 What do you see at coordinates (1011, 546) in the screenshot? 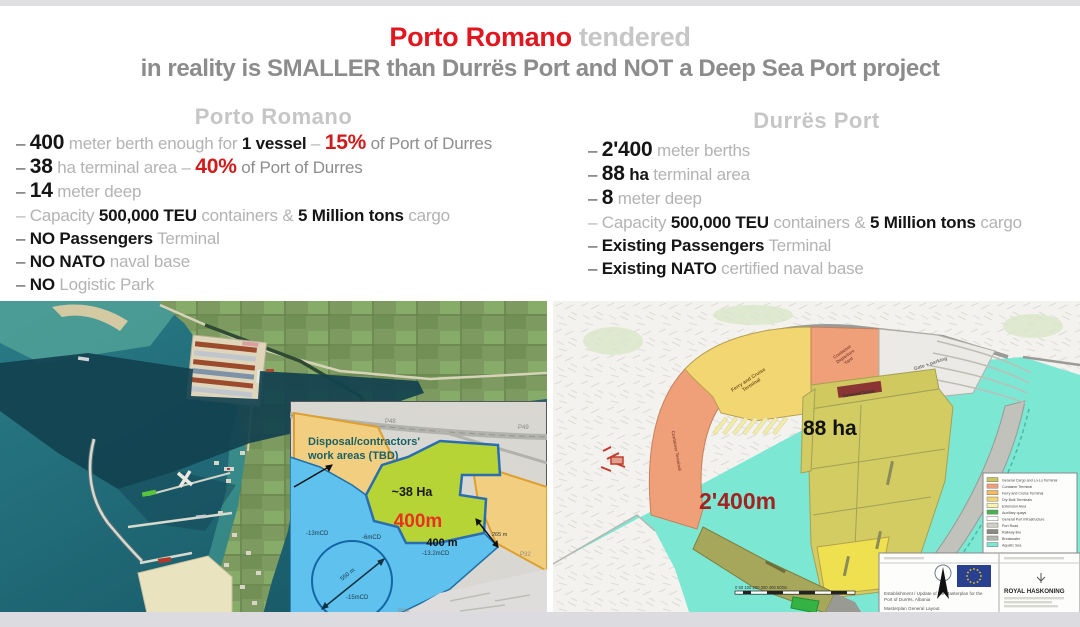
I see `svg-text: Aquatic Sea` at bounding box center [1011, 546].